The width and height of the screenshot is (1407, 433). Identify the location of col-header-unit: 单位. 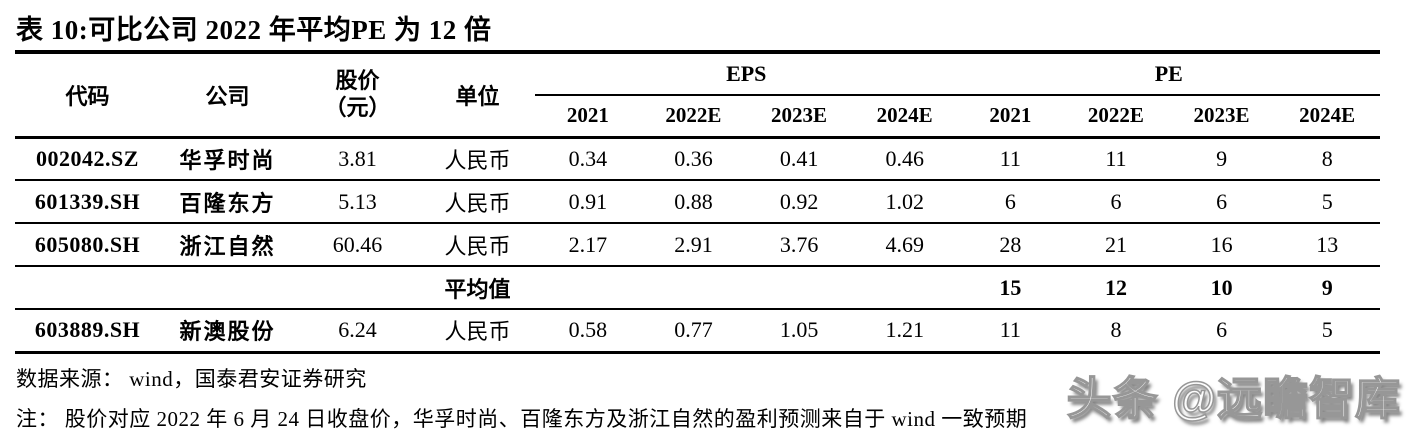
(477, 95).